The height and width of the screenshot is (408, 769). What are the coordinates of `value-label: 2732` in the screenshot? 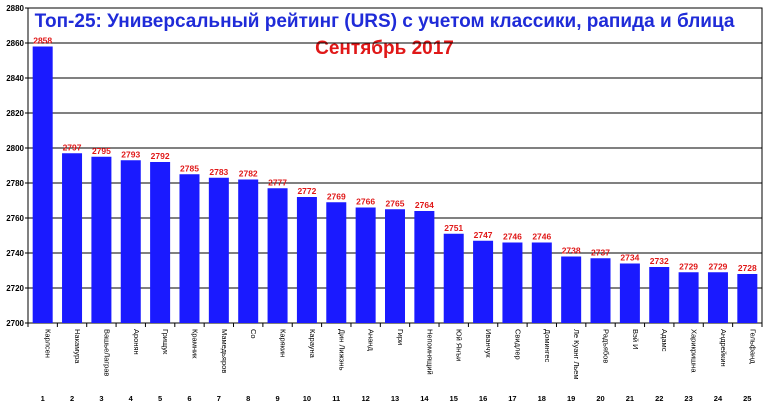 It's located at (659, 261).